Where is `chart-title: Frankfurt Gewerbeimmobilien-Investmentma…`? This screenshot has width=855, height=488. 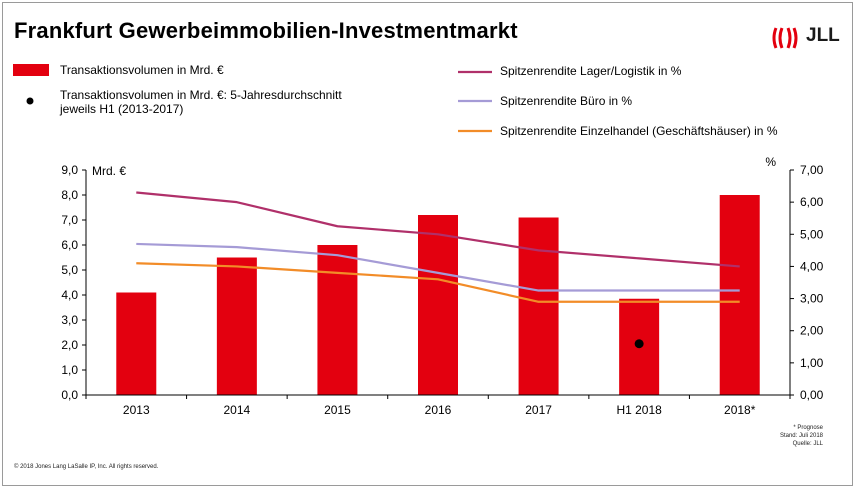
chart-title: Frankfurt Gewerbeimmobilien-Investmentma… is located at coordinates (266, 30).